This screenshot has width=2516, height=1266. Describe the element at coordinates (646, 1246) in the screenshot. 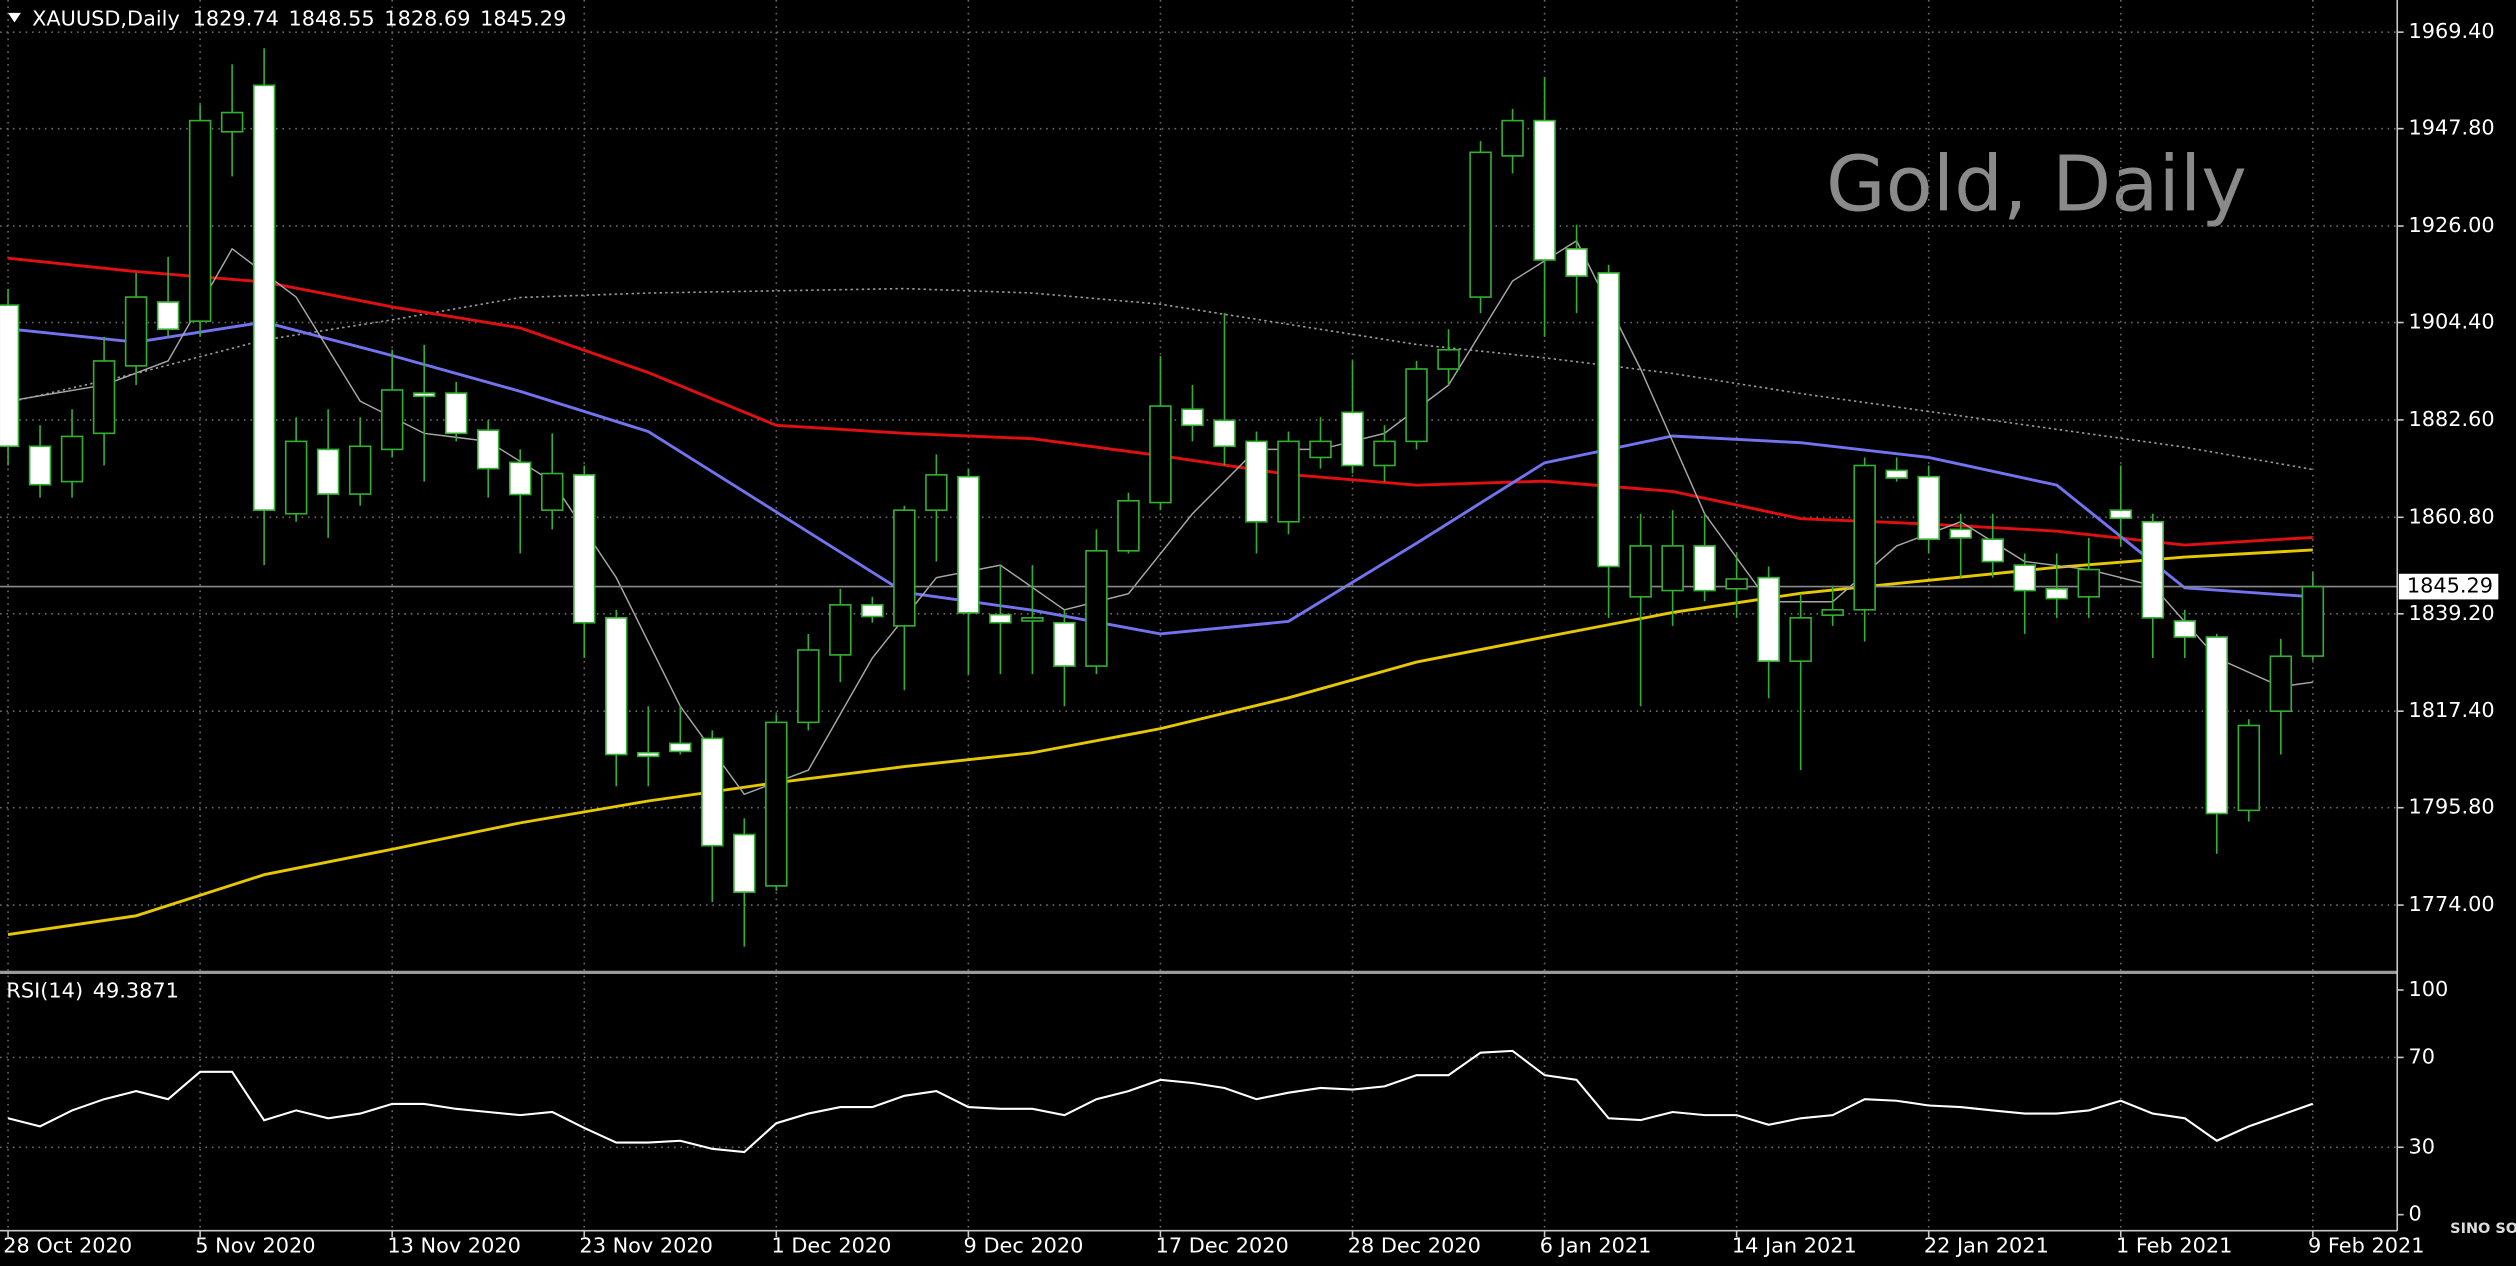

I see `x-tick-label: 23 Nov 2020` at that location.